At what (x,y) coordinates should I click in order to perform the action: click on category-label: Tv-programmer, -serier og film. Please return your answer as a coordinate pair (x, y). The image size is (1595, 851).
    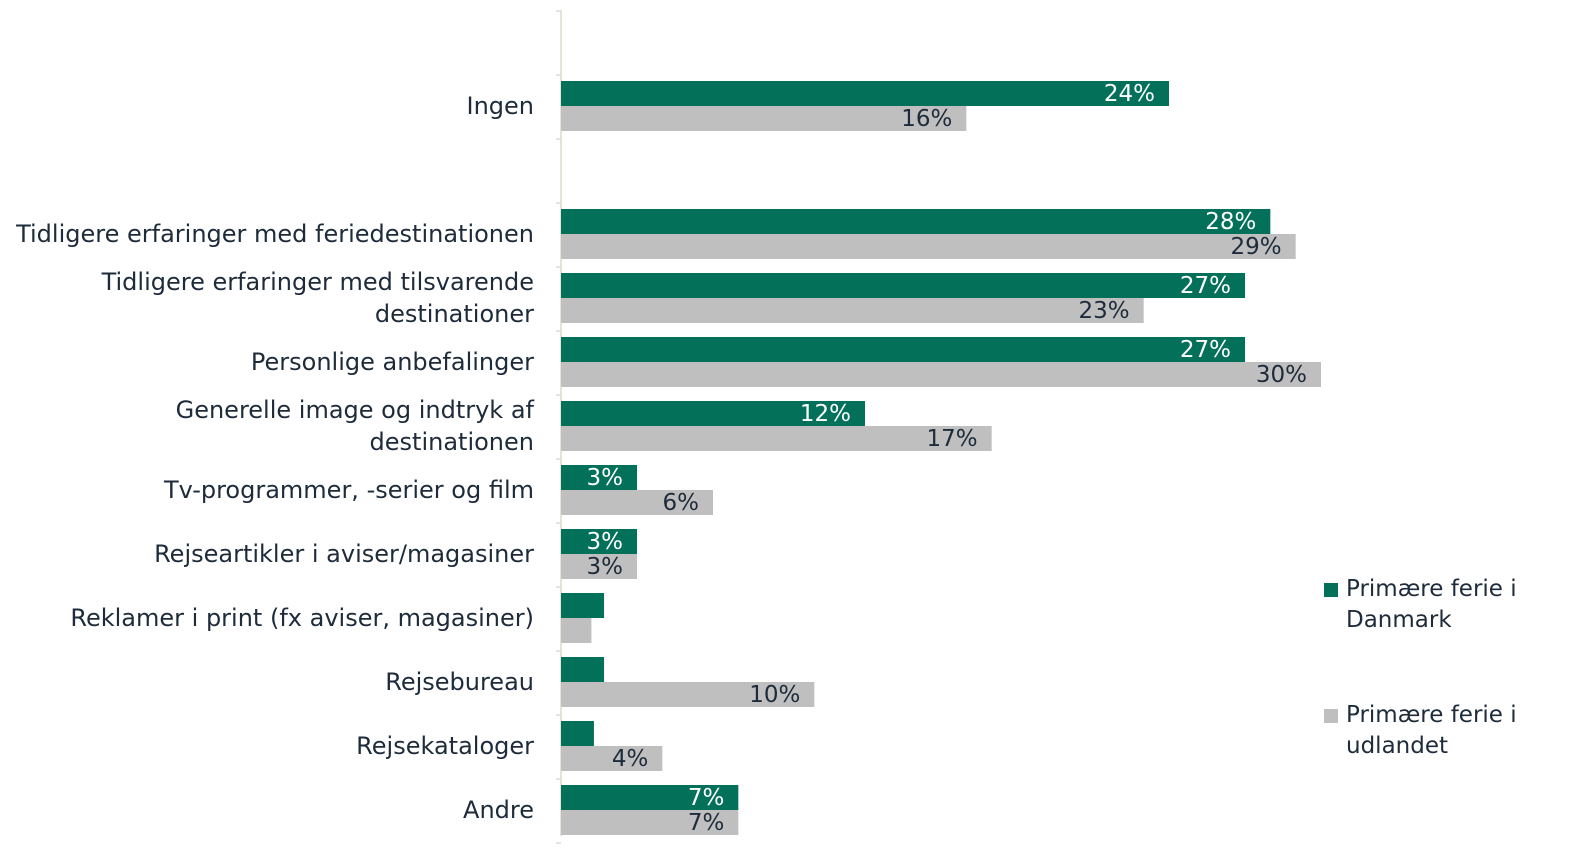
    Looking at the image, I should click on (348, 490).